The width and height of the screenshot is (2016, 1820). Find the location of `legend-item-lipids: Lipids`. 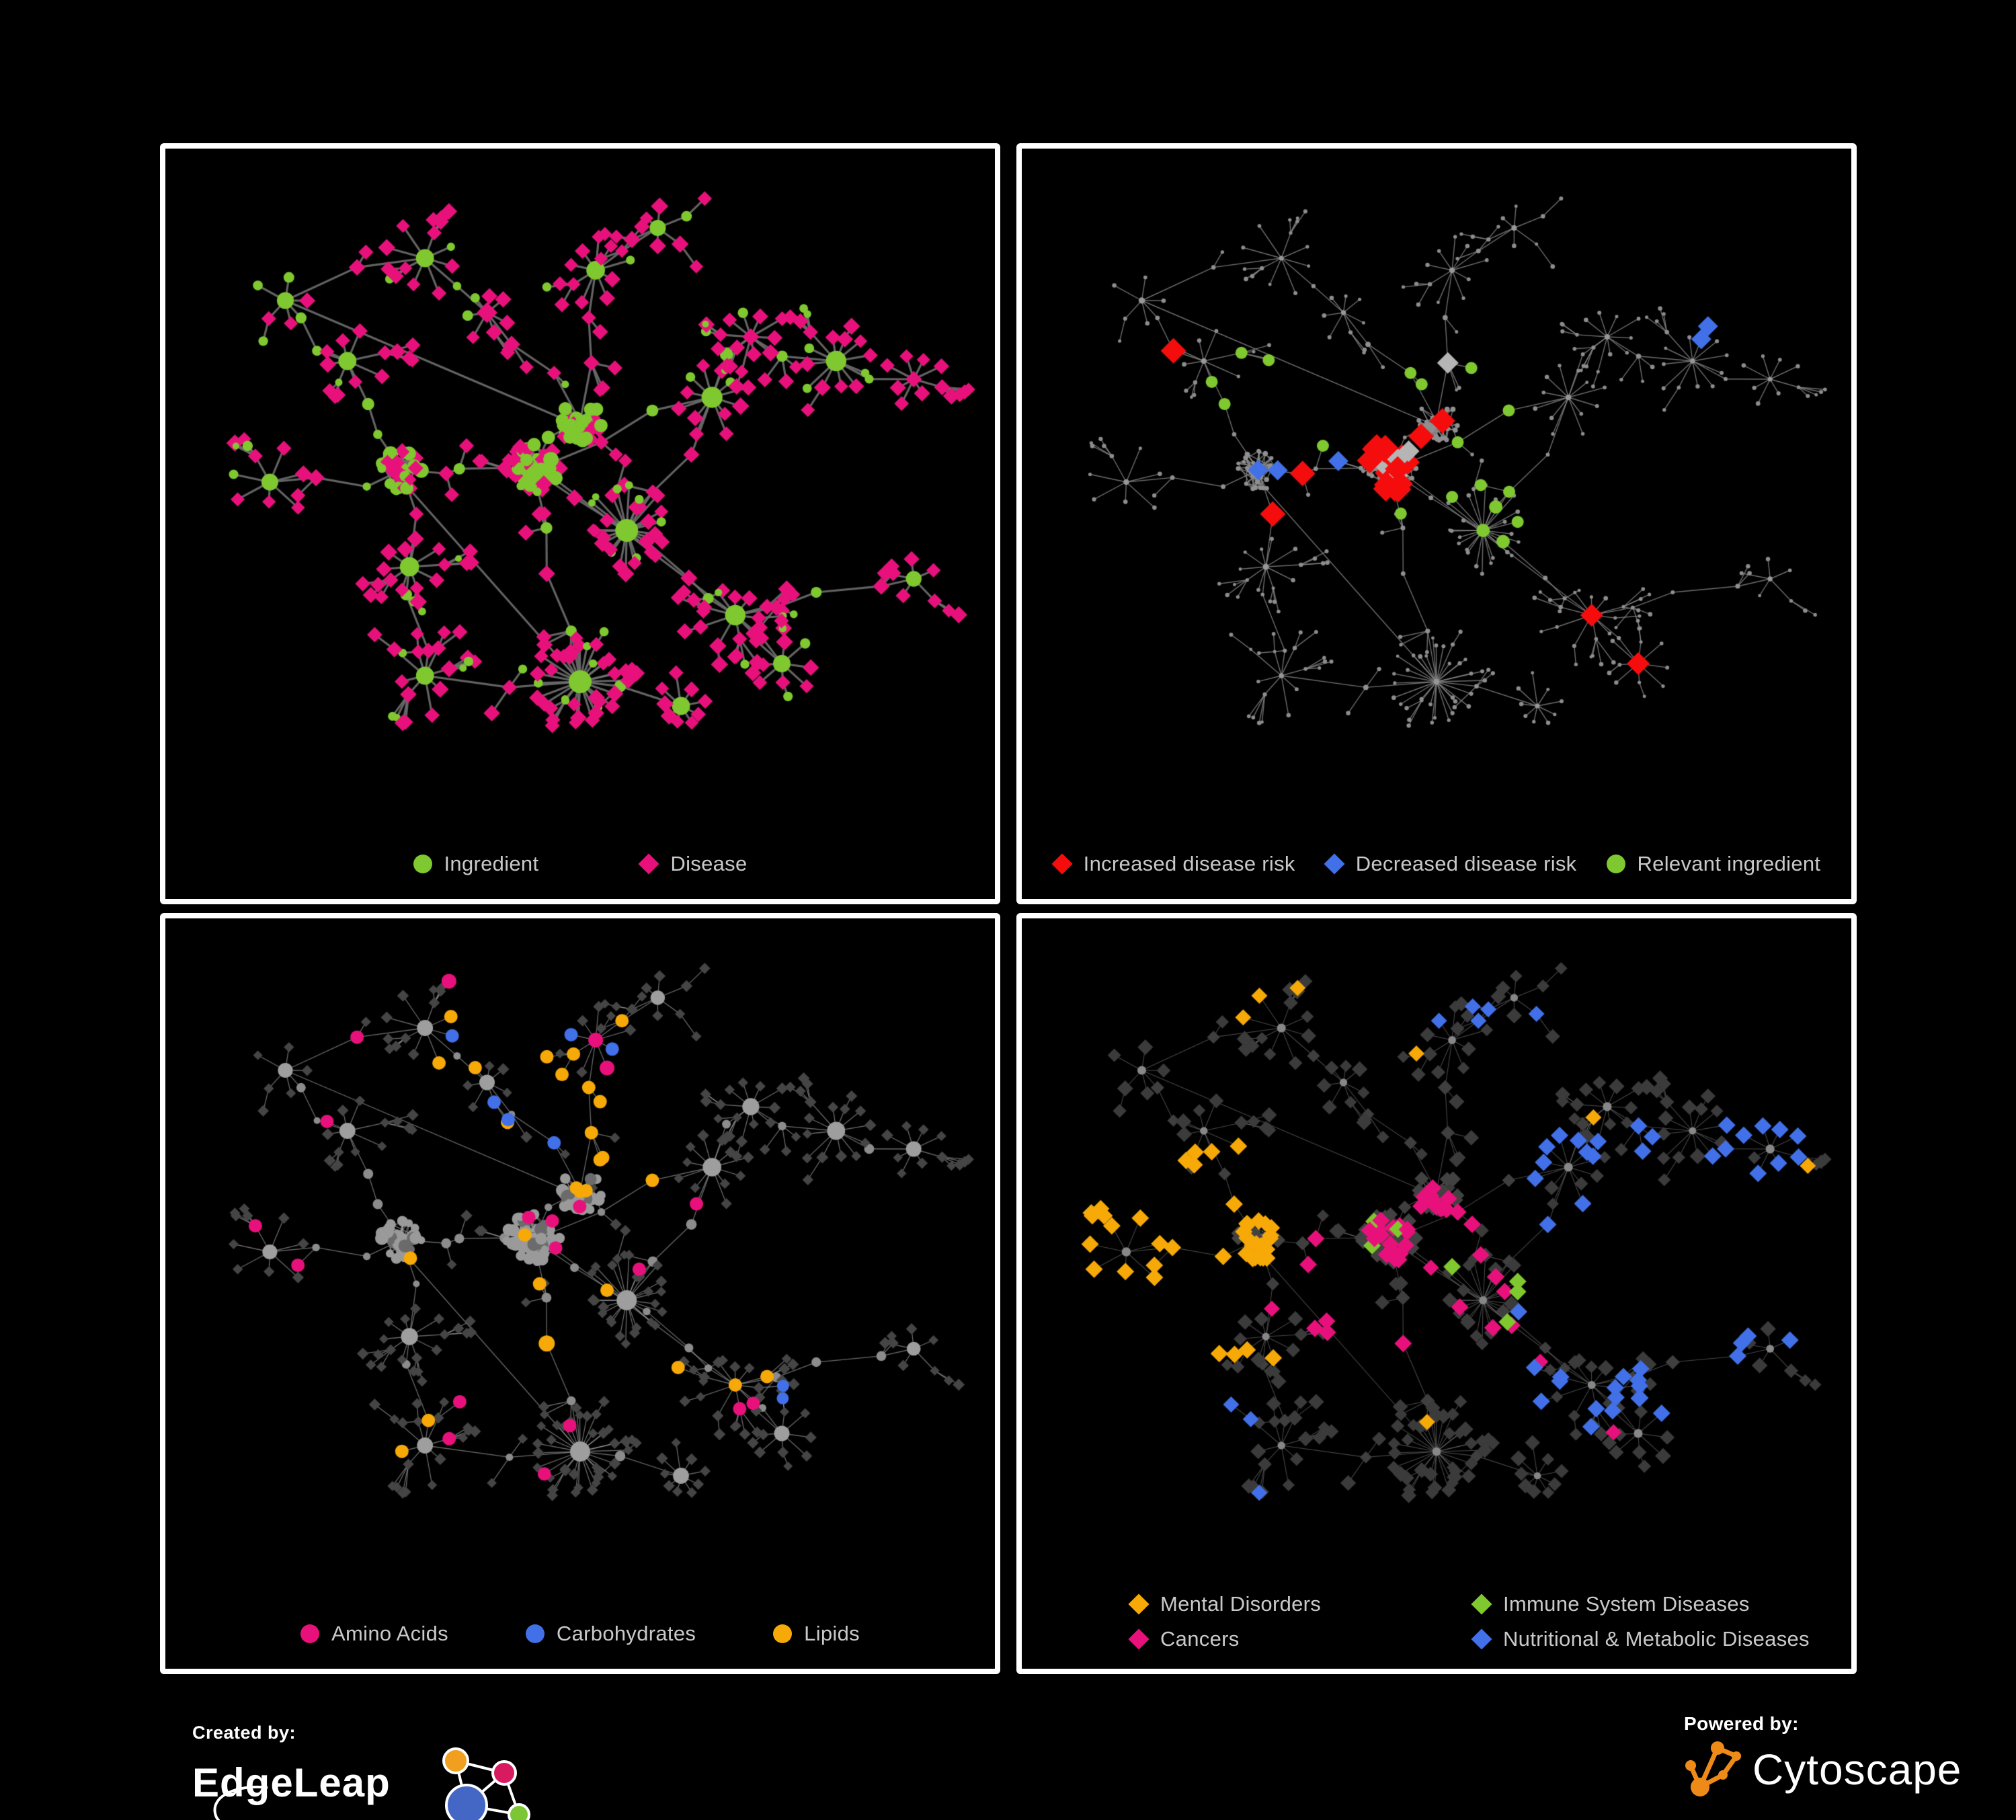

legend-item-lipids: Lipids is located at coordinates (816, 1634).